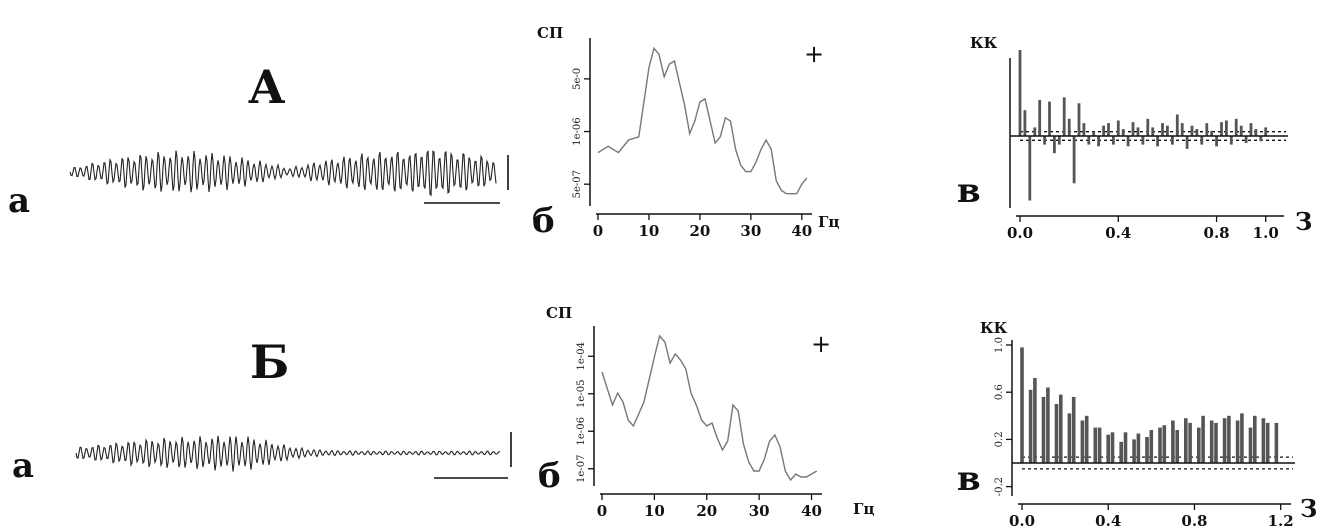 Image resolution: width=1324 pixels, height=530 pixels. I want to click on spectrum-plot-a: 0 10 20 30 40 5e-07 1e-06 5e-0, so click(692, 139).